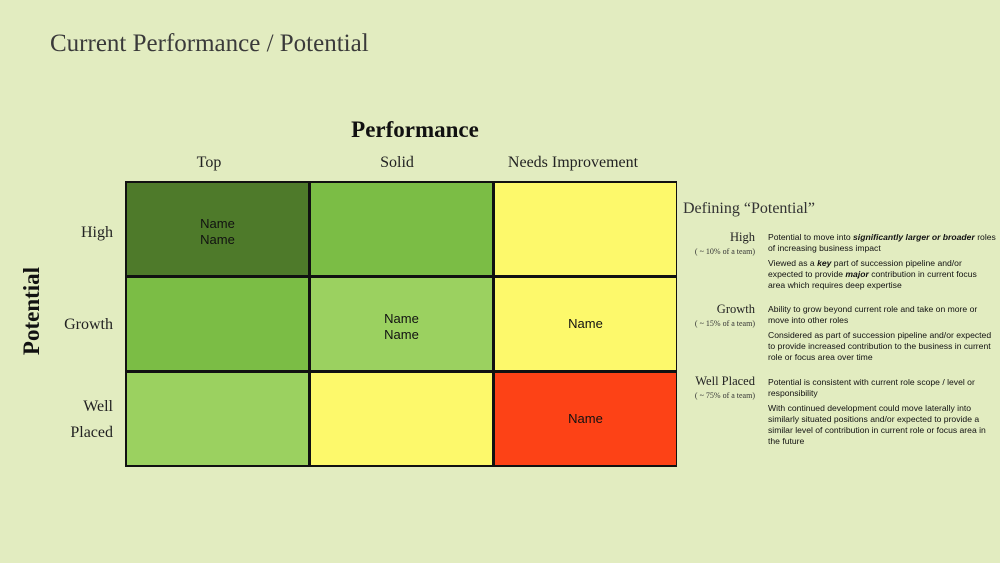 The width and height of the screenshot is (1000, 563). I want to click on cell-growth-needs-improvement: Name, so click(585, 324).